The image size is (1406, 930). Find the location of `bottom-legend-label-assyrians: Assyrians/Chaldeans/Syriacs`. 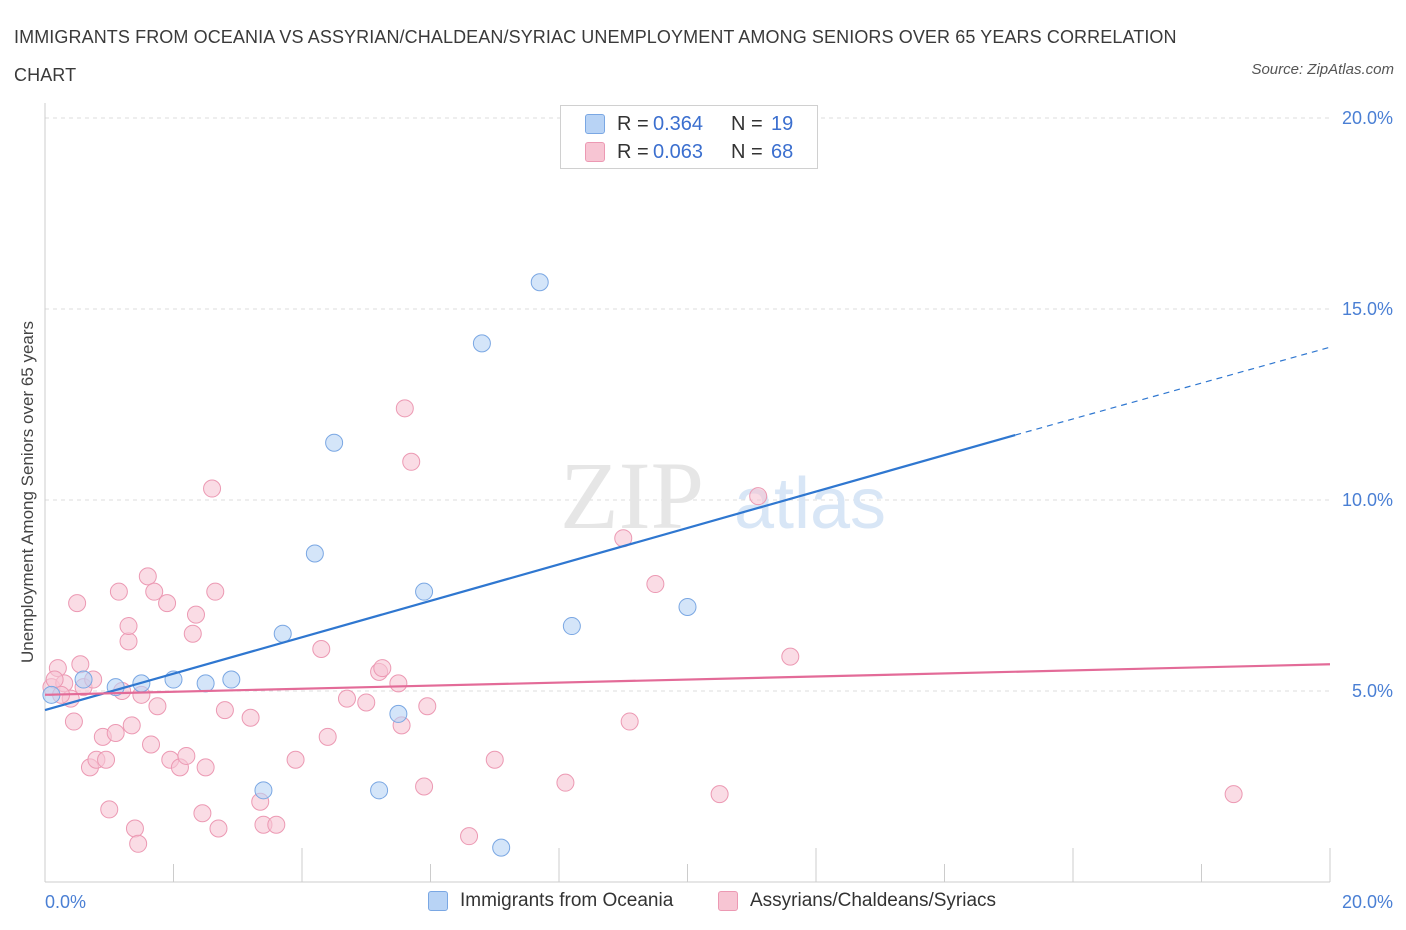

bottom-legend-label-assyrians: Assyrians/Chaldeans/Syriacs is located at coordinates (873, 900).